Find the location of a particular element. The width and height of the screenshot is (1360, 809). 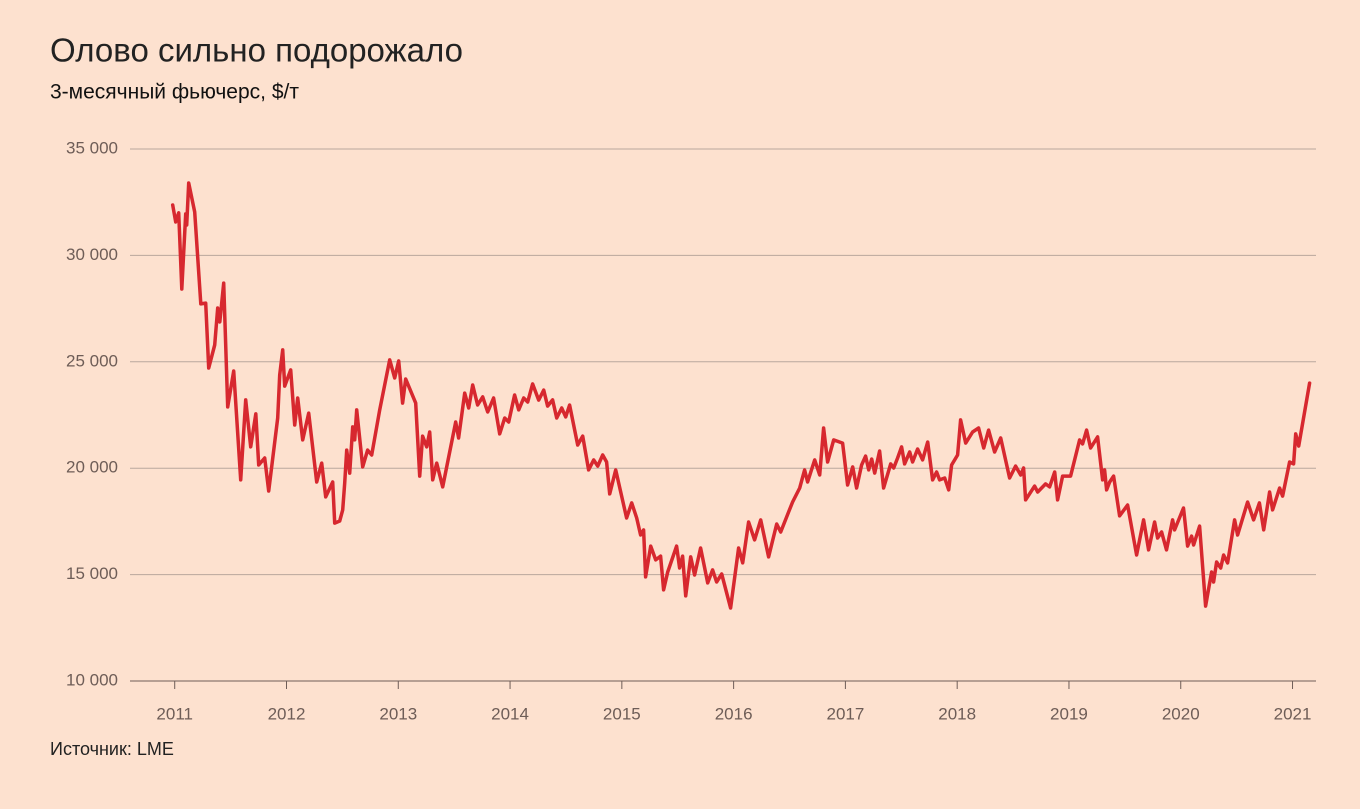

x-tick-label: 2012 is located at coordinates (287, 713).